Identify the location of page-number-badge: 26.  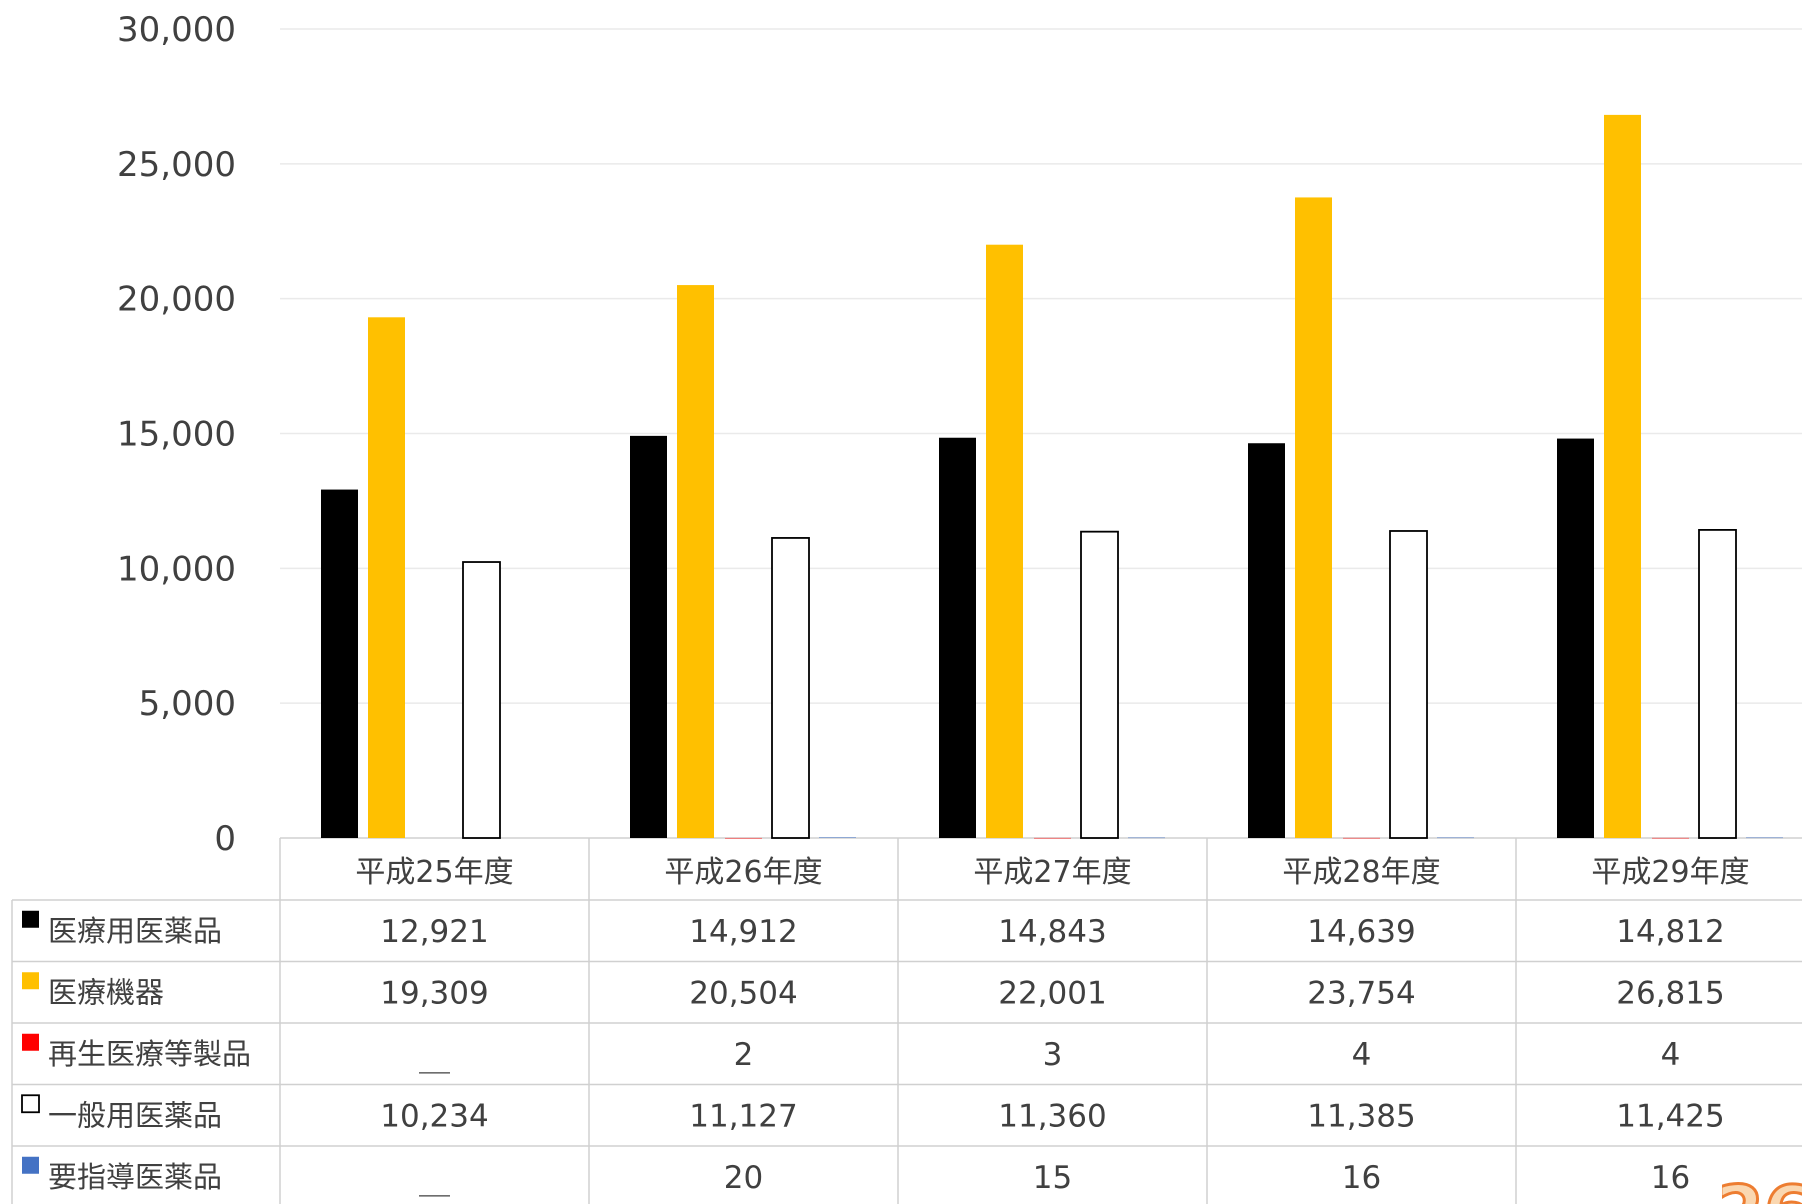
(1762, 1189).